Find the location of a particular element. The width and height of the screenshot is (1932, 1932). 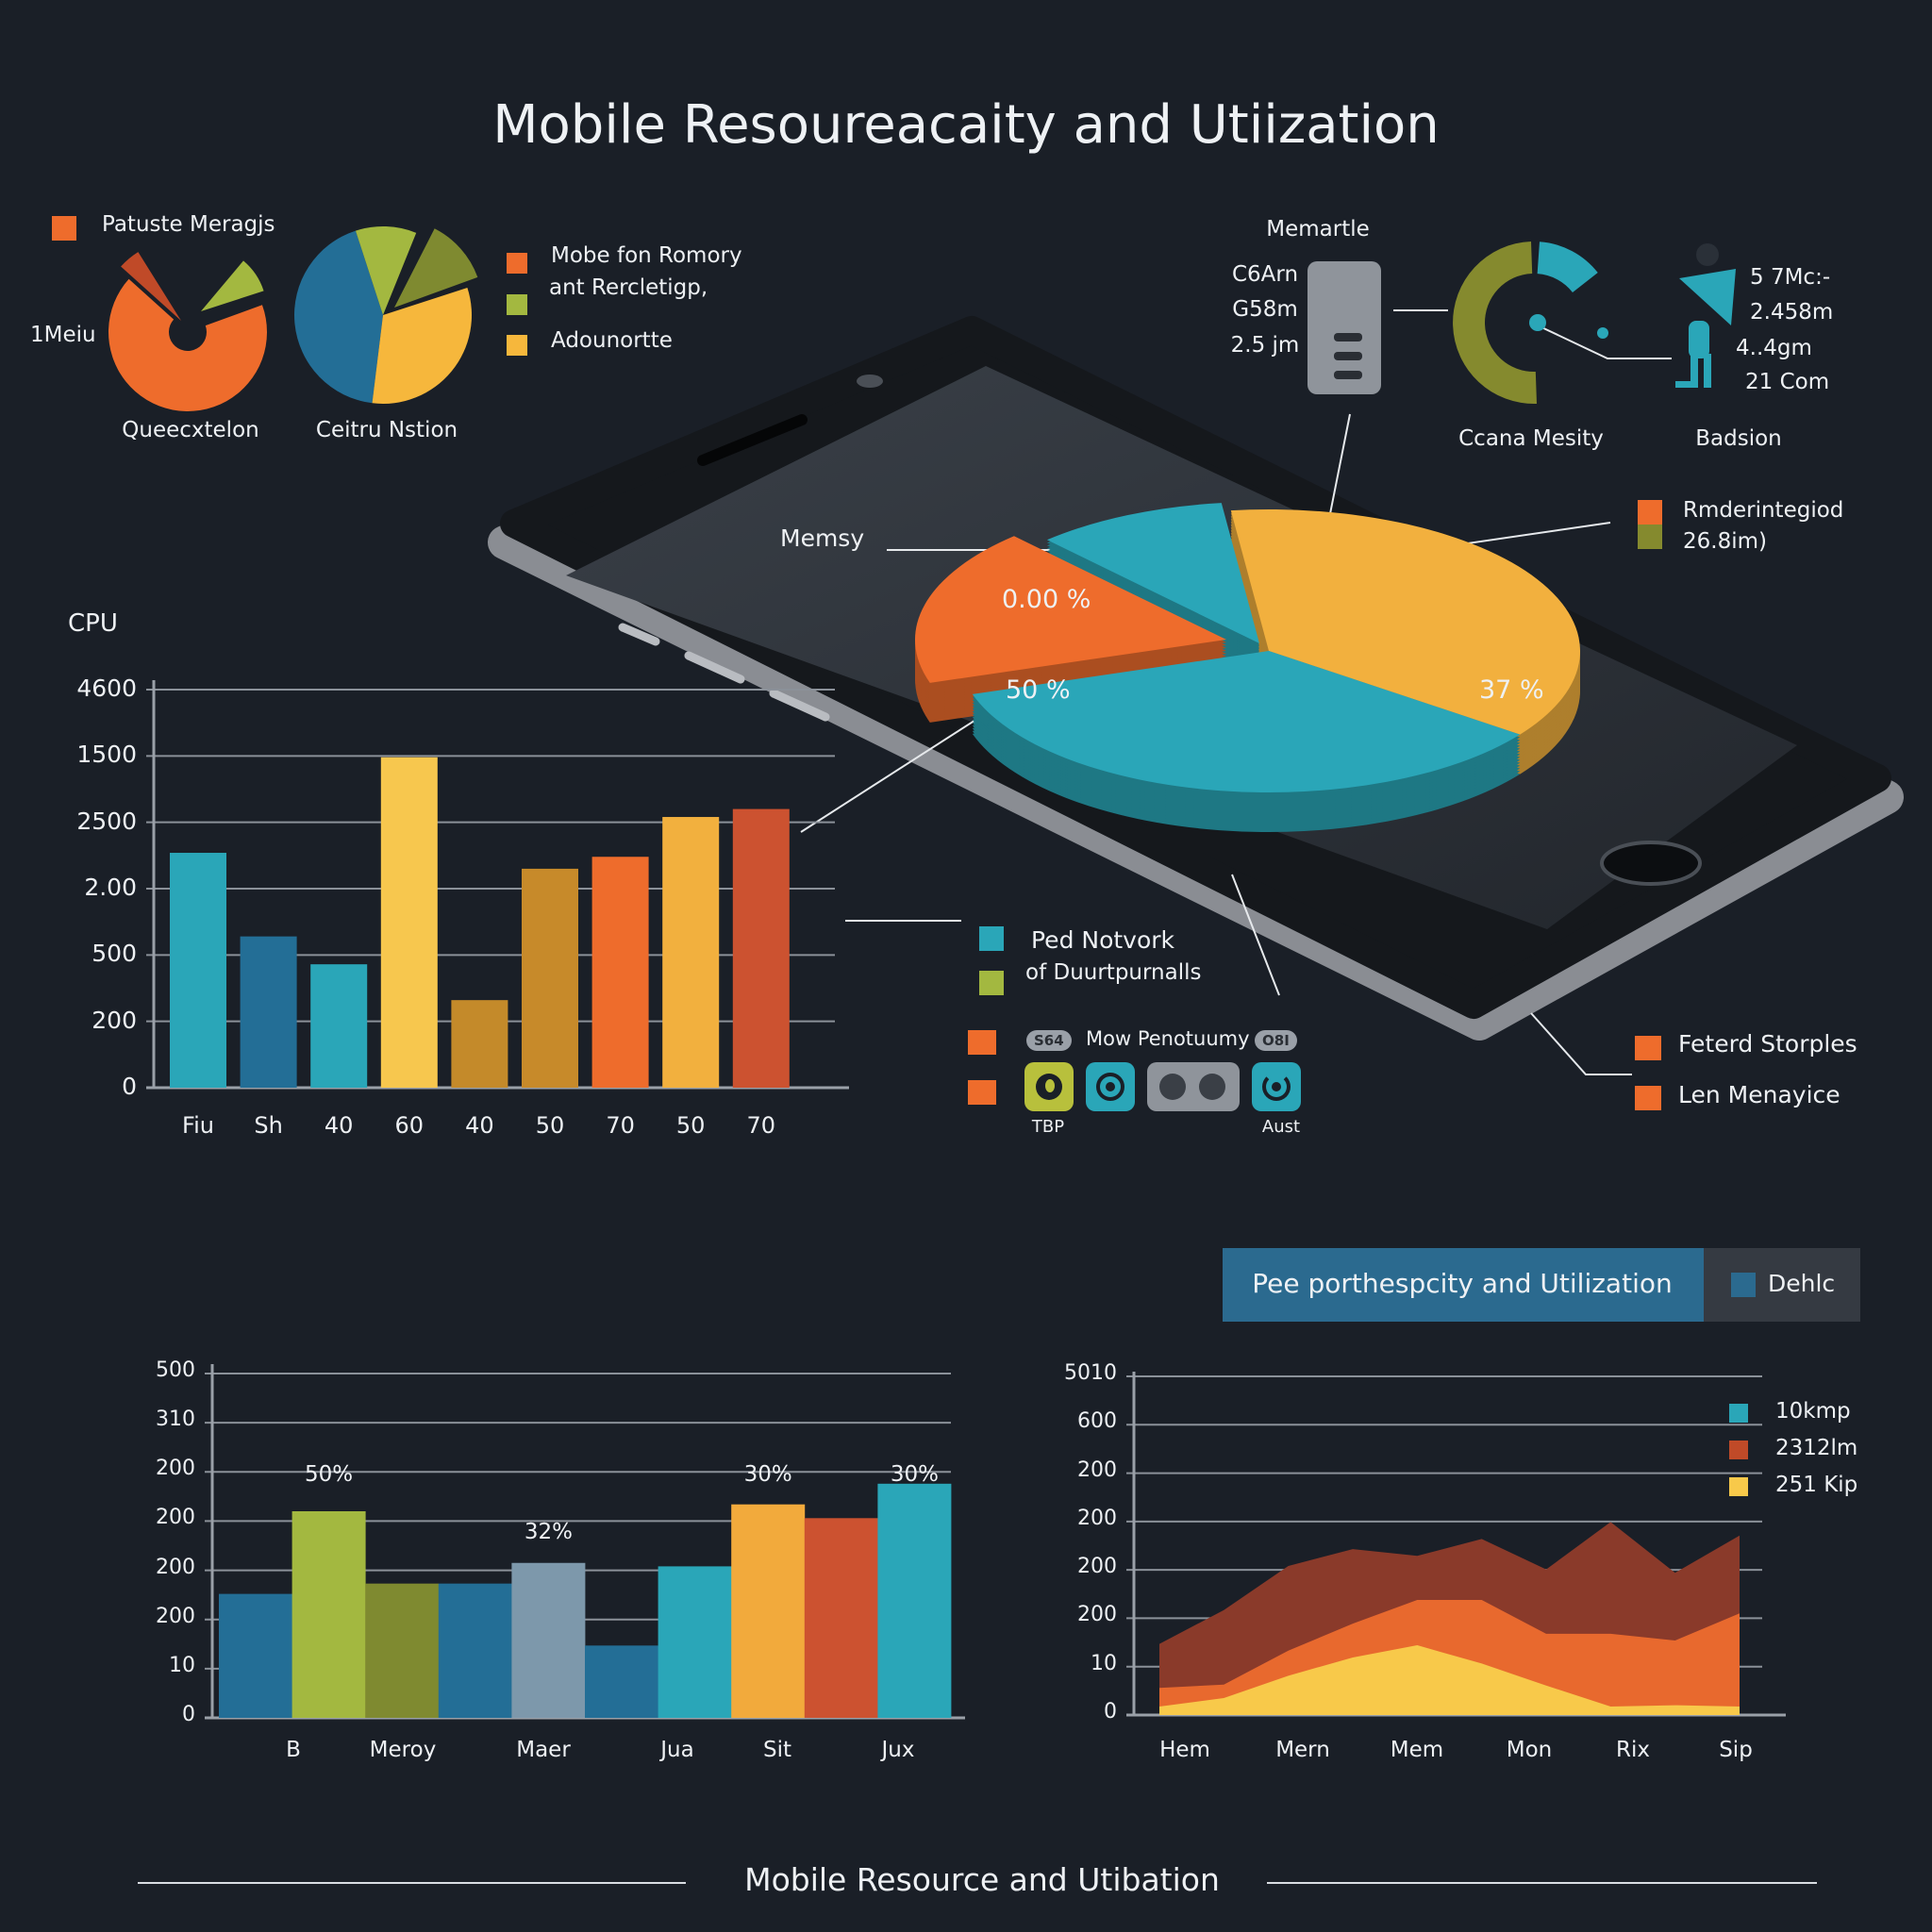

donut-label: Queecxtelon is located at coordinates (190, 430).